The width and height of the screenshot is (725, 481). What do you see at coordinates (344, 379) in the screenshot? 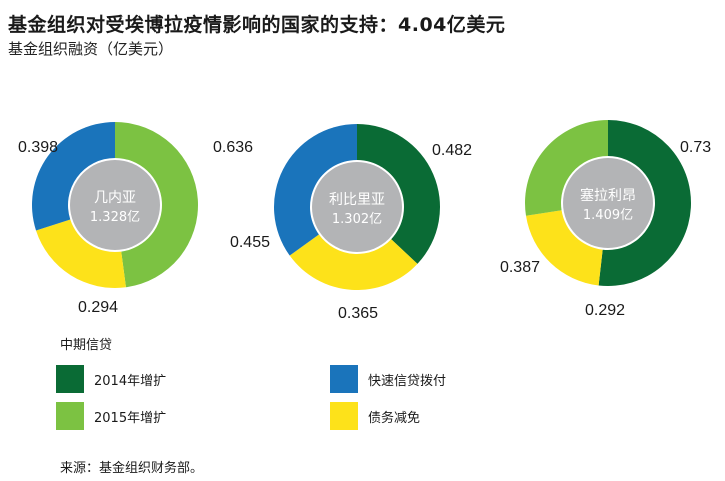
I see `legend-swatch-rapid-credit` at bounding box center [344, 379].